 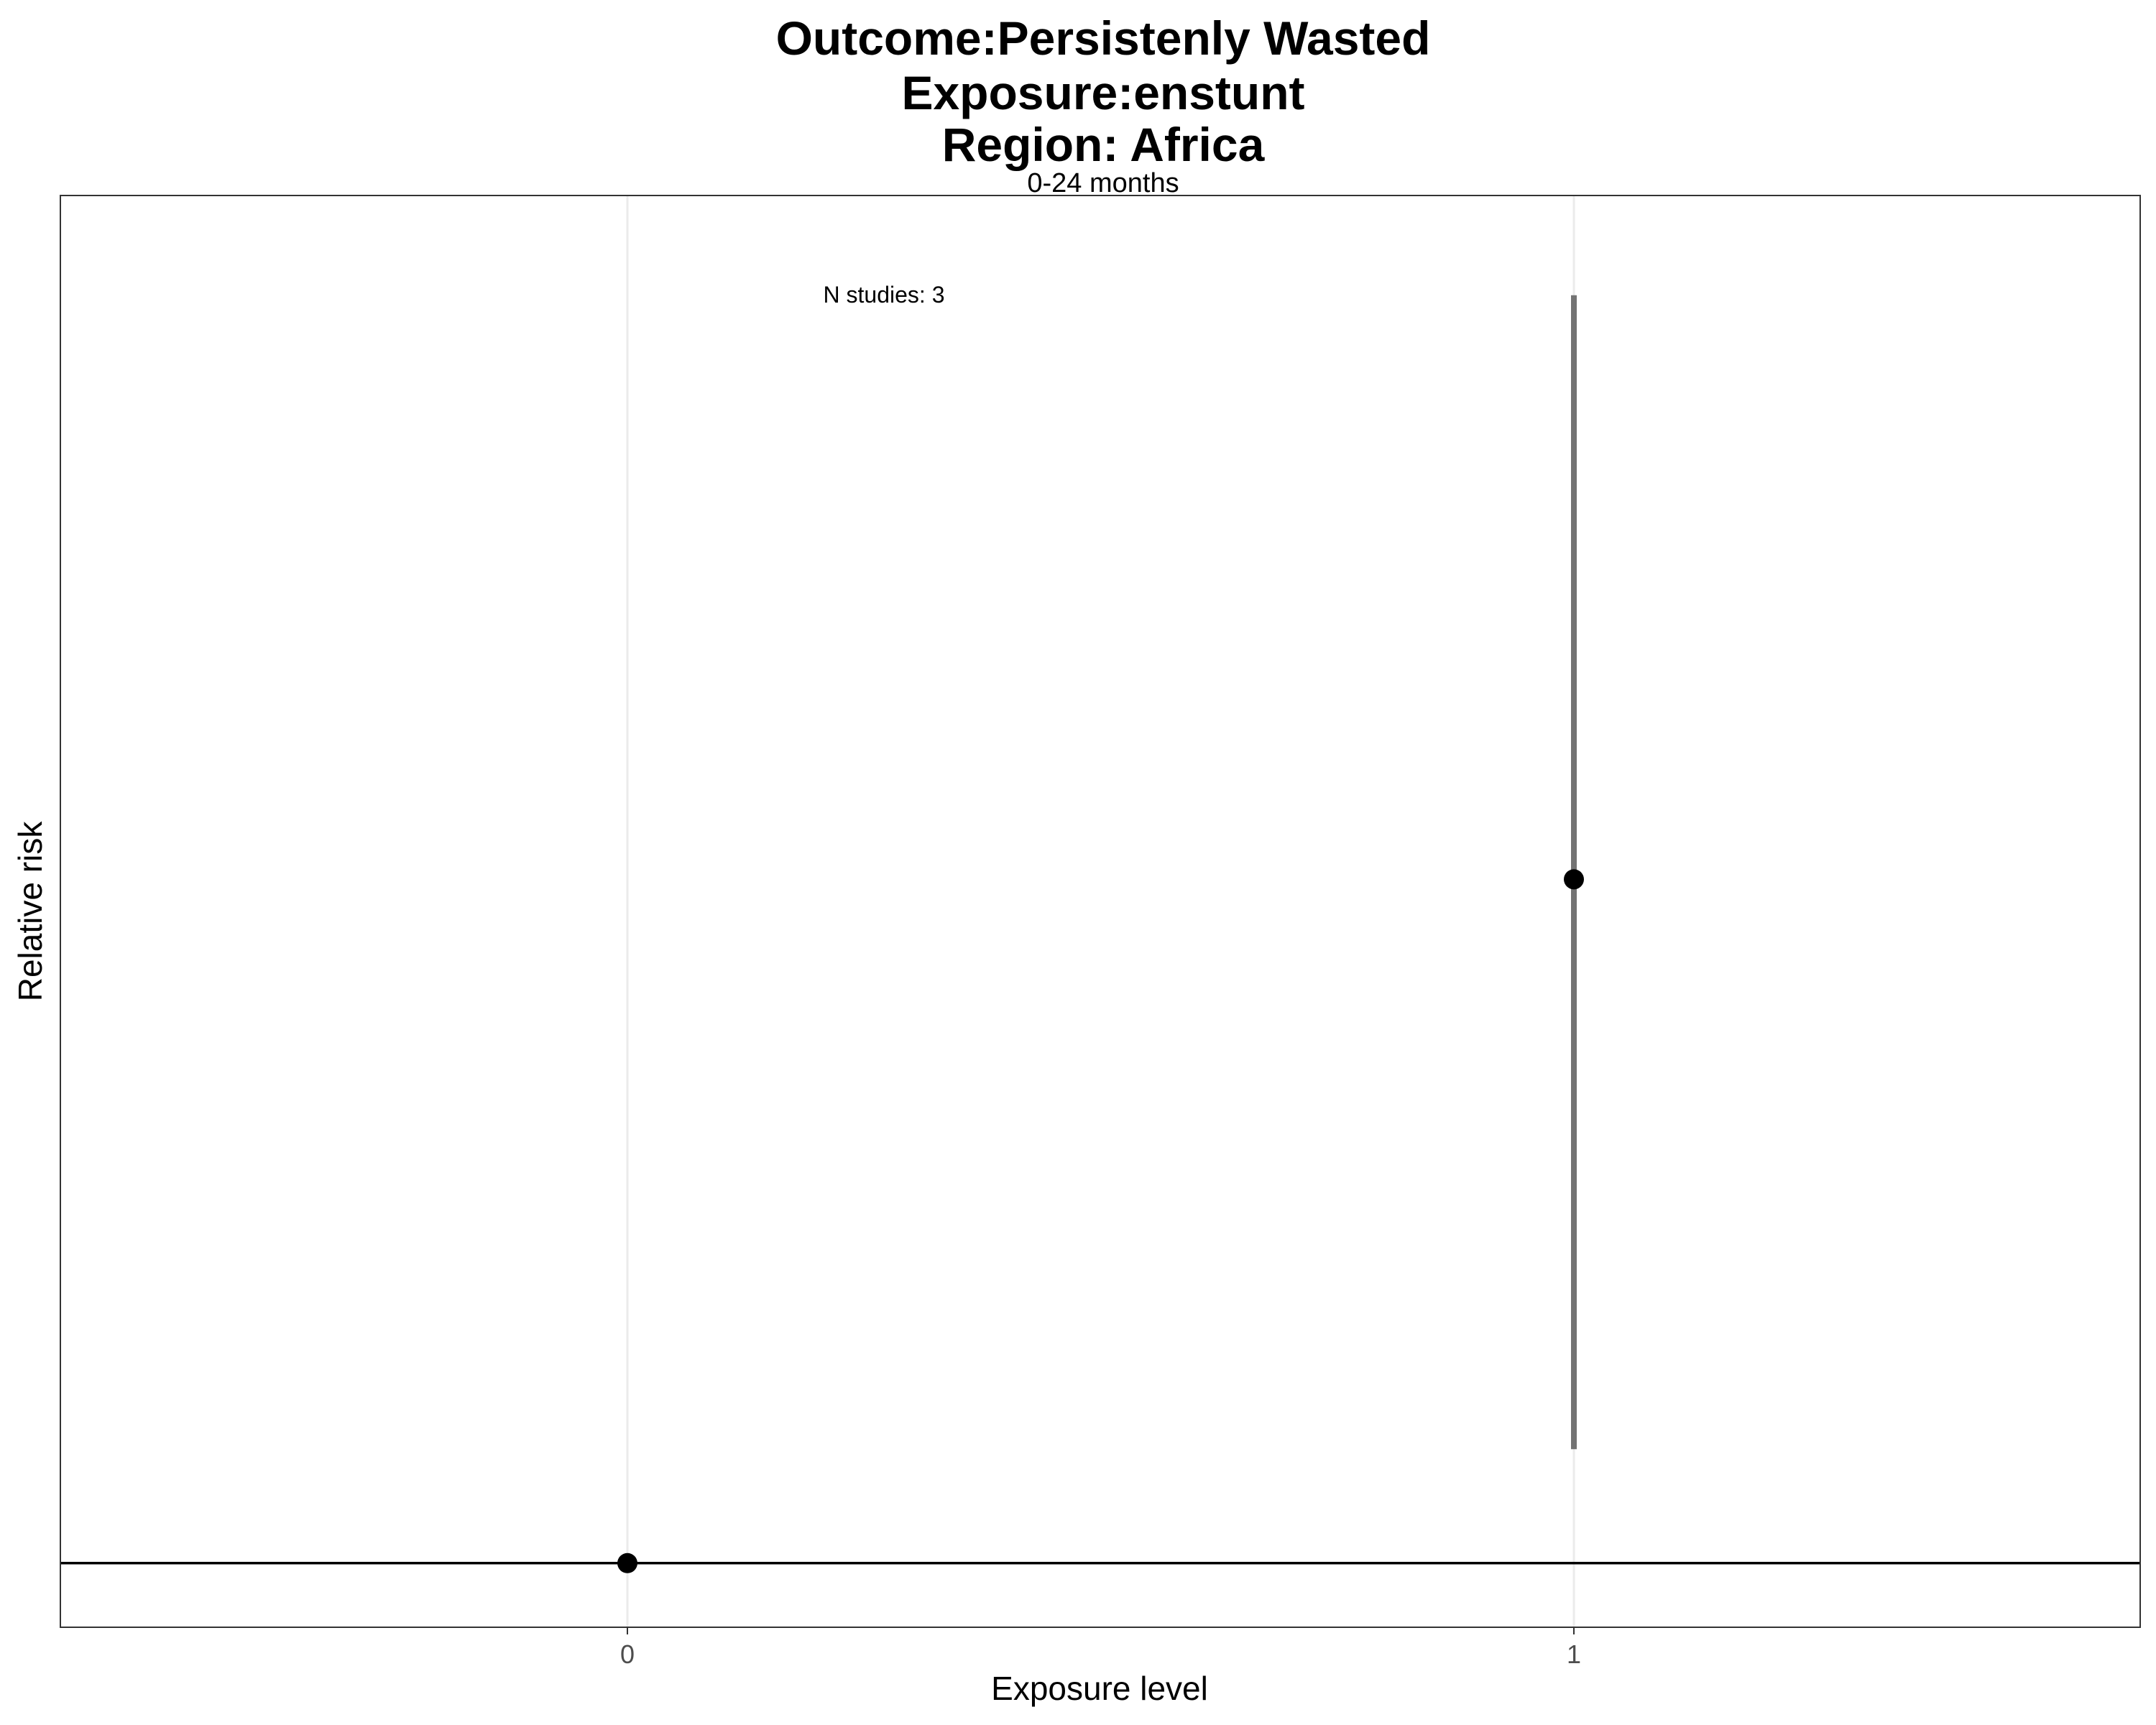 I want to click on x-tick-label-0: 0, so click(x=627, y=1654).